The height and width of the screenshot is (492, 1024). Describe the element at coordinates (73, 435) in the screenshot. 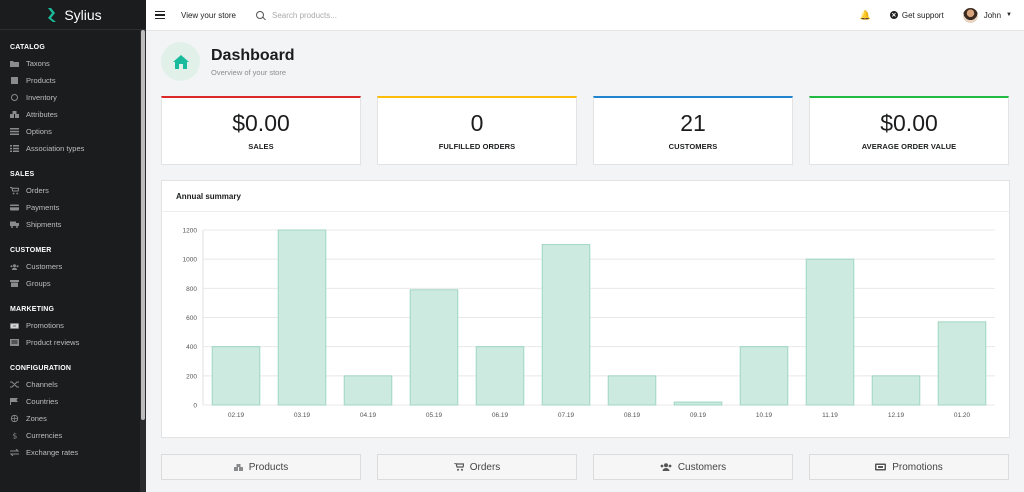

I see `sidebar-item-currencies: $ Currencies` at that location.